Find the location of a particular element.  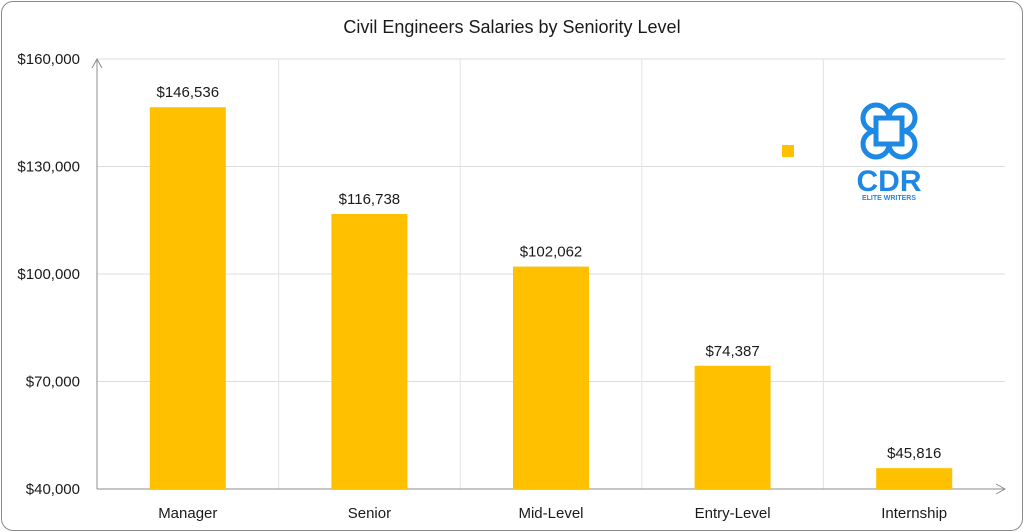

data-label: $116,738 is located at coordinates (369, 199).